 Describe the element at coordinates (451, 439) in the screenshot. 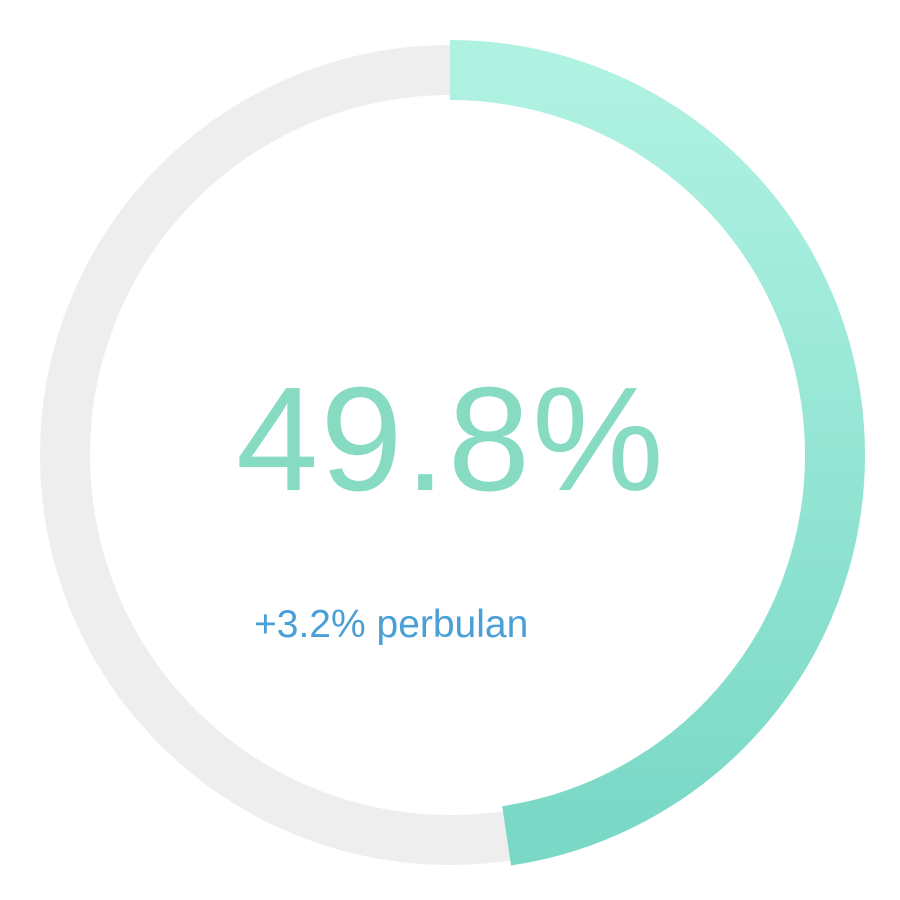

I see `percentage-value: 49.8%` at that location.